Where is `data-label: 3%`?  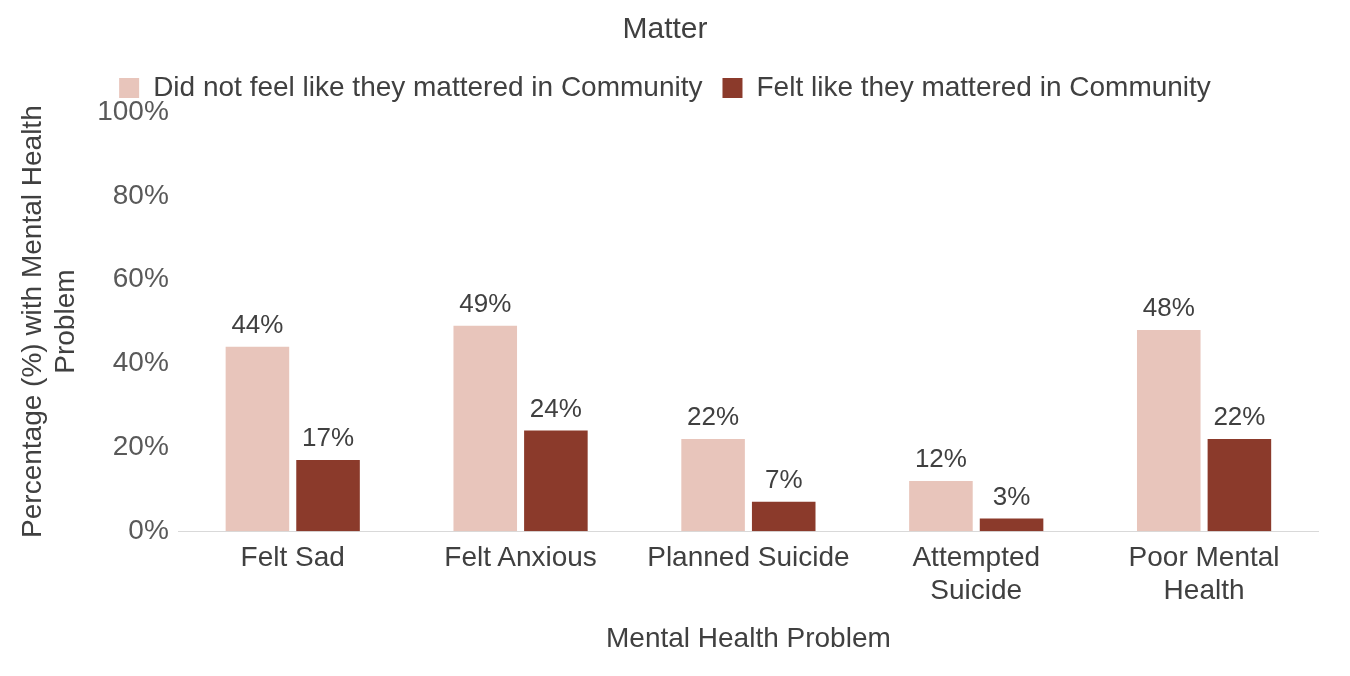 data-label: 3% is located at coordinates (1011, 495).